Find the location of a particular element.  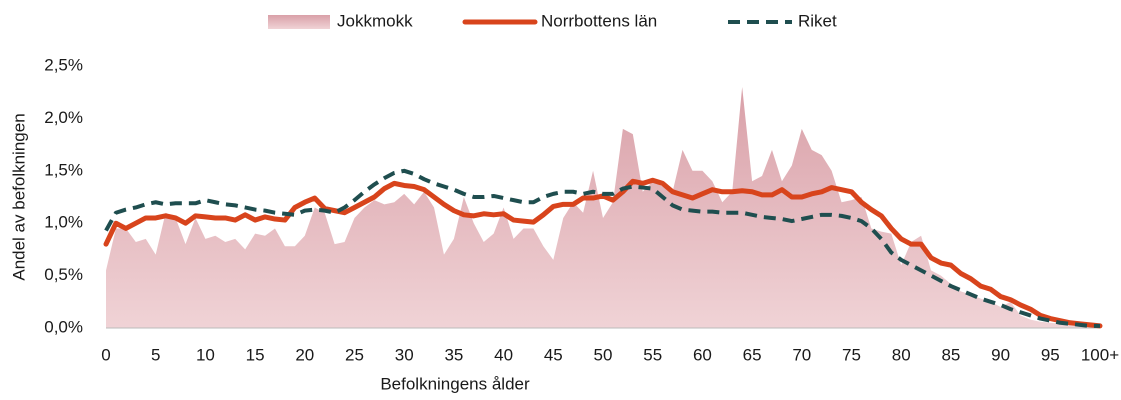

x-tick-label: 60 is located at coordinates (702, 354).